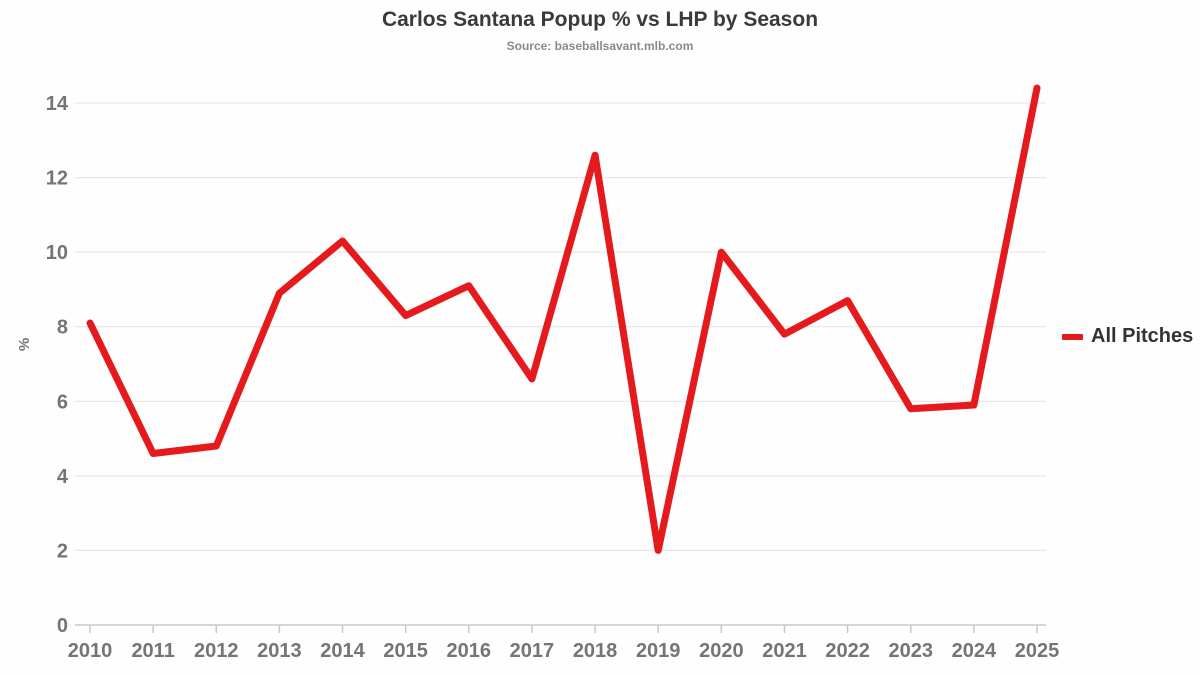  I want to click on y-tick-label: 12, so click(57, 179).